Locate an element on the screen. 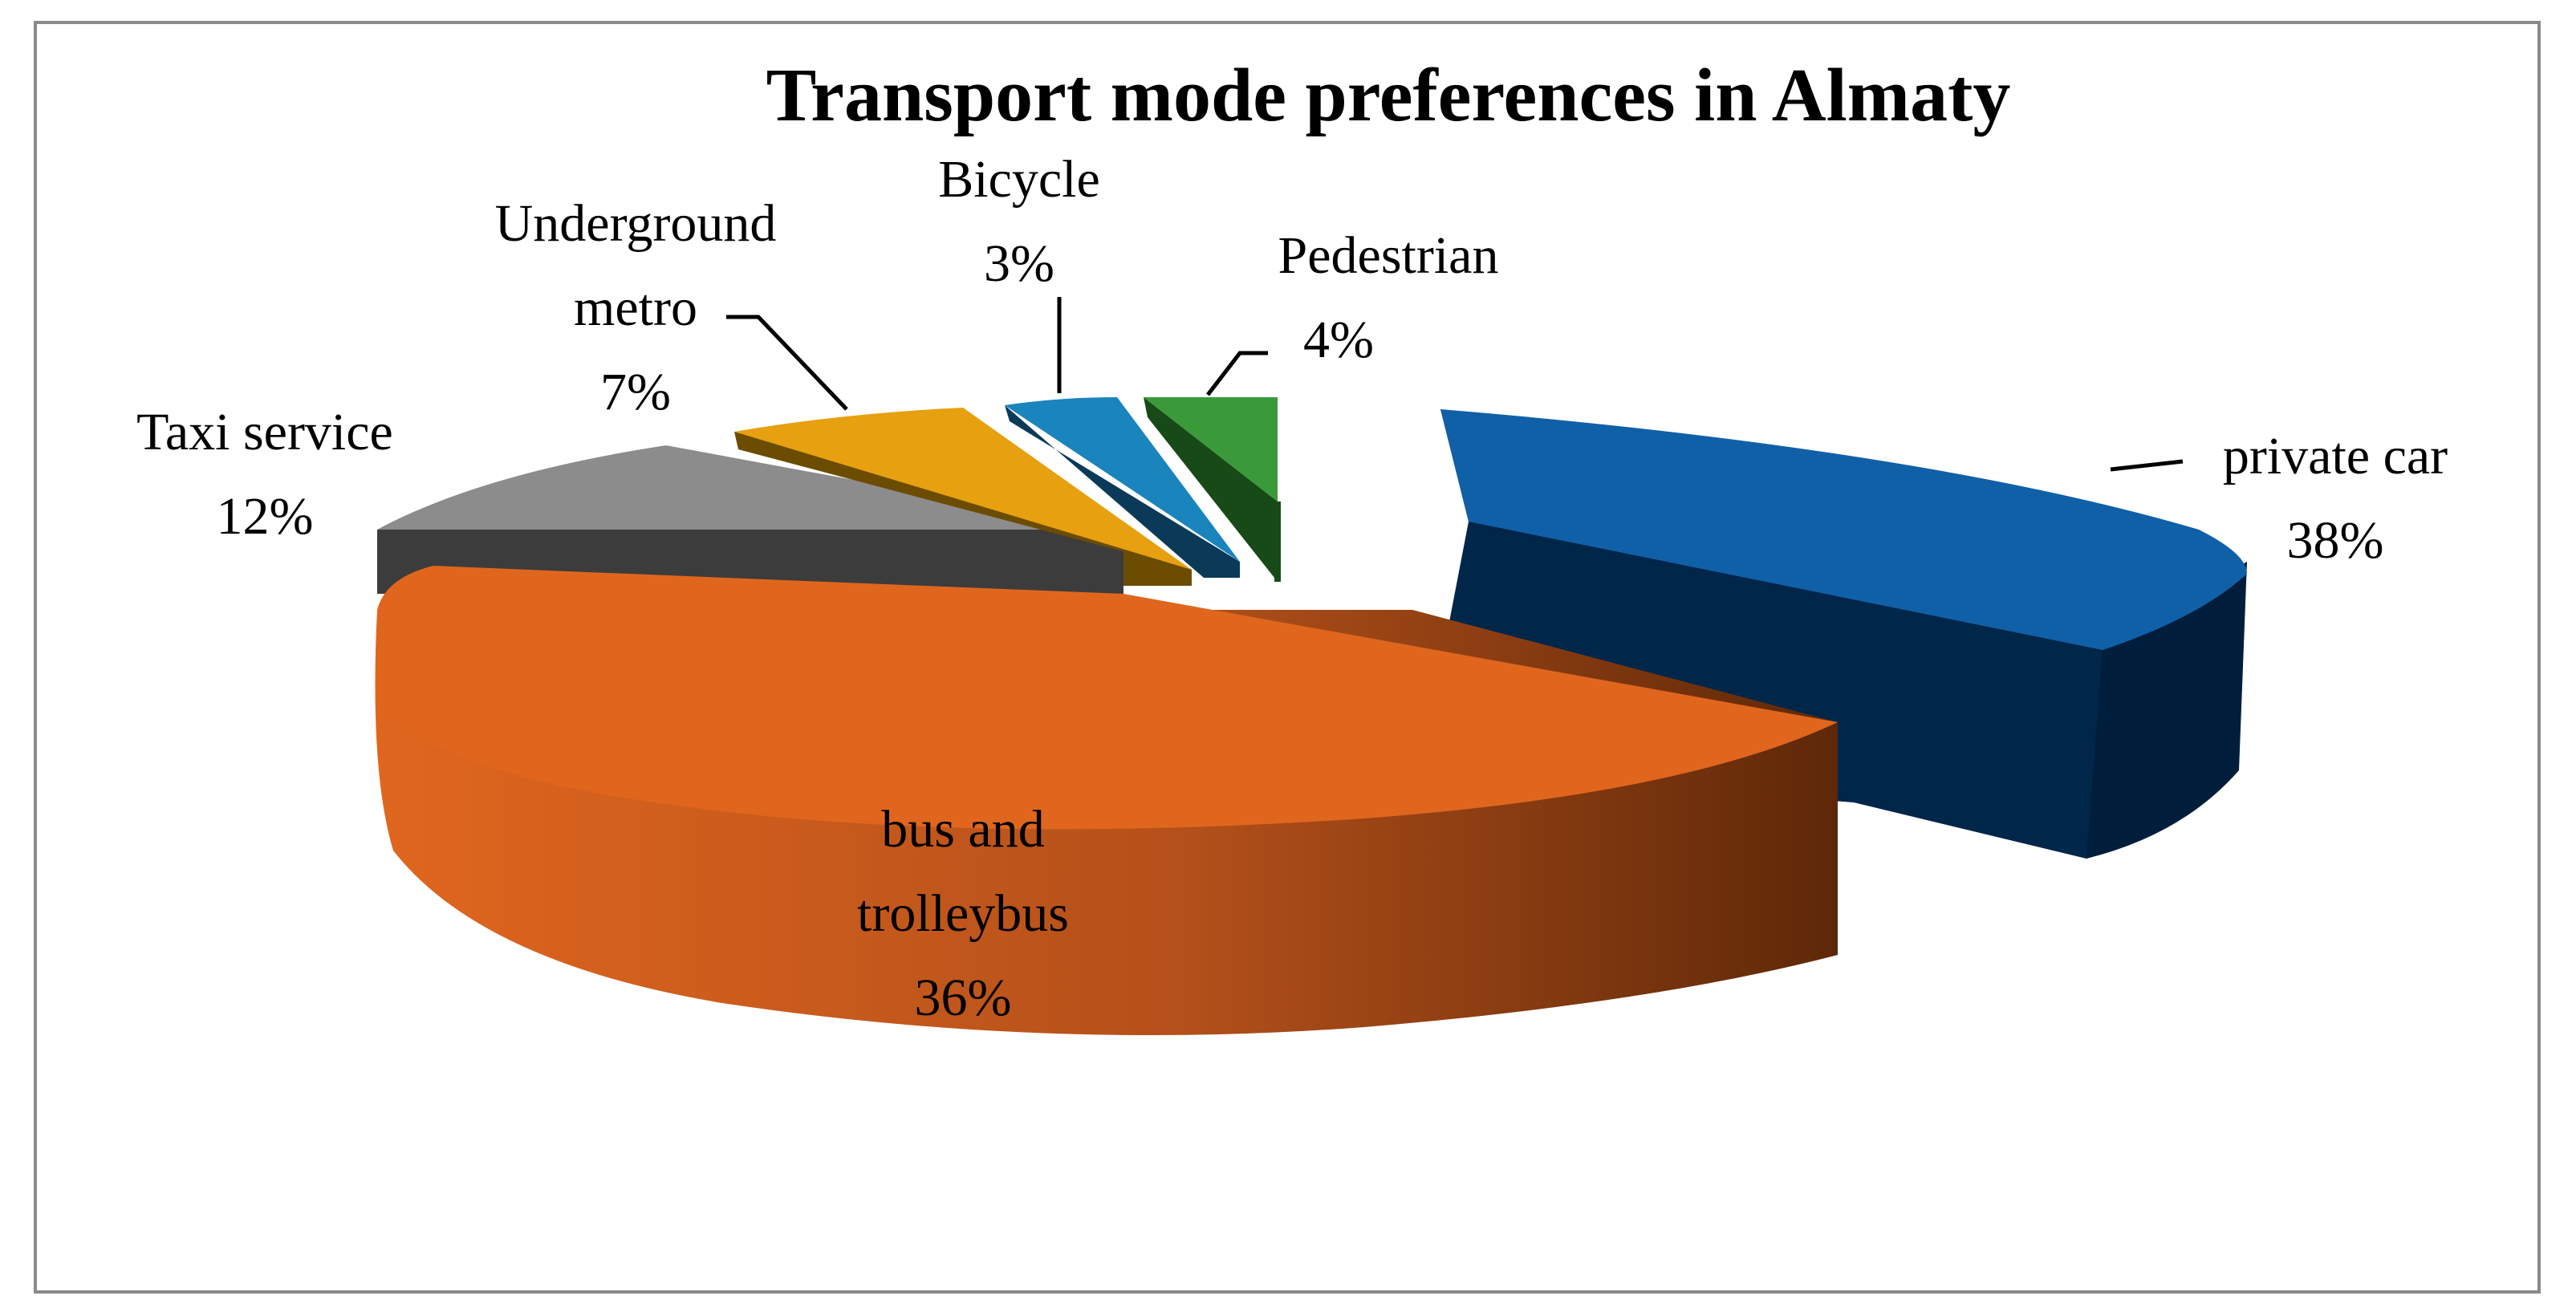  slice-bicycle is located at coordinates (1122, 487).